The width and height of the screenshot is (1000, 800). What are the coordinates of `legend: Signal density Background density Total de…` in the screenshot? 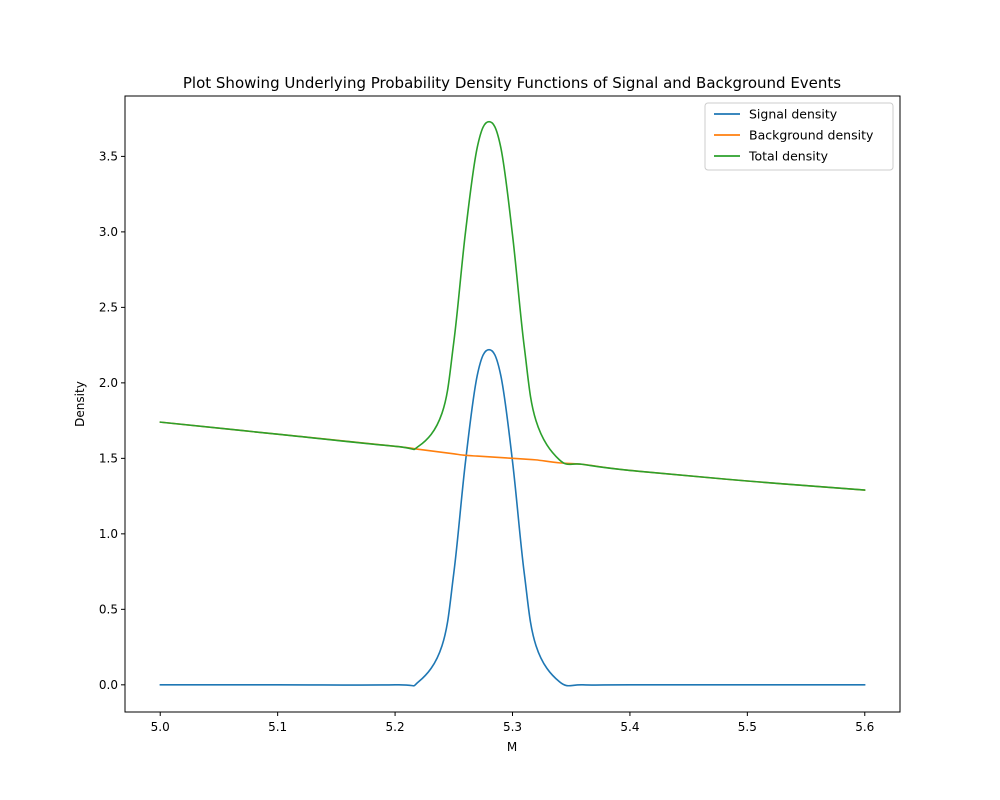 It's located at (799, 136).